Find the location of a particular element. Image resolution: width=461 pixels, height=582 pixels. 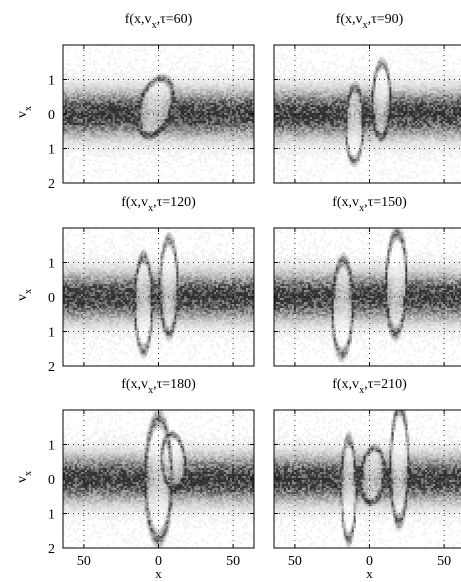

panel-tau-90: f(x,vx,τ=90) is located at coordinates (367, 97).